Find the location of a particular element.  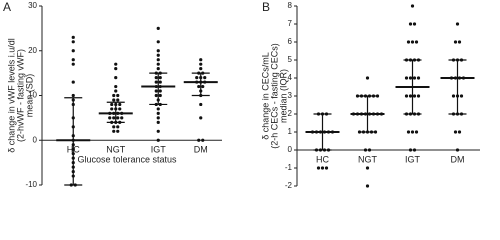

y-axis-label: mean (SD) is located at coordinates (29, 96).